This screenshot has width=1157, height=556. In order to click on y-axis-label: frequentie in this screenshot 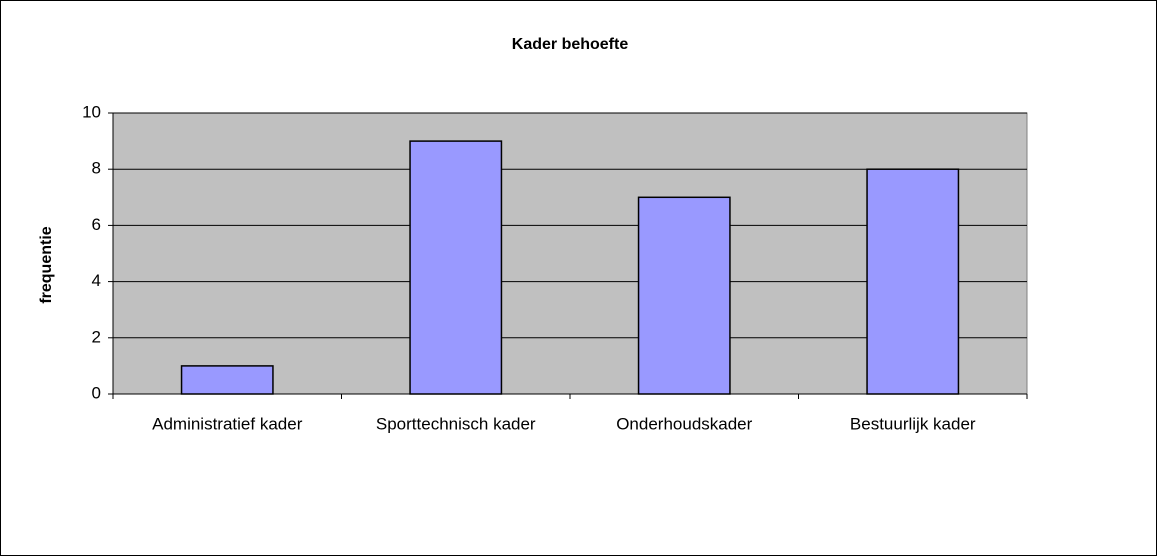, I will do `click(46, 264)`.